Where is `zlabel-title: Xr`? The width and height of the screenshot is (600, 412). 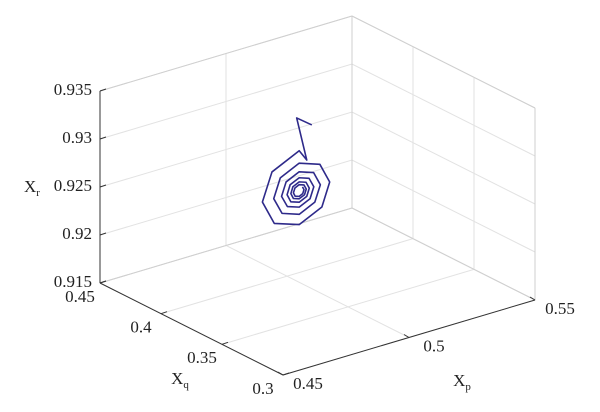
zlabel-title: Xr is located at coordinates (32, 188).